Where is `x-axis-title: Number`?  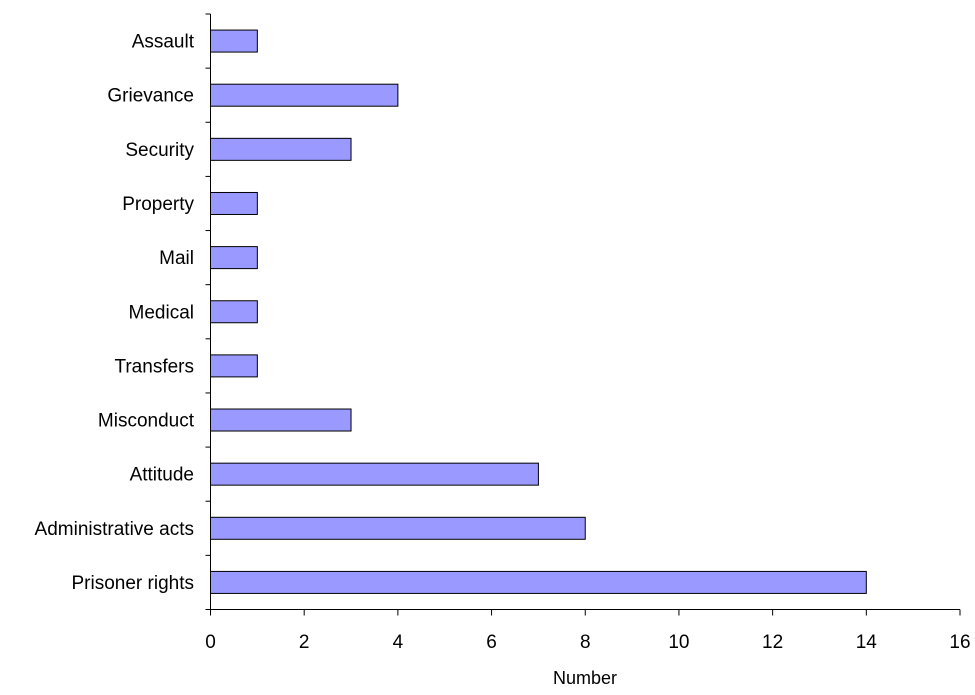
x-axis-title: Number is located at coordinates (585, 678).